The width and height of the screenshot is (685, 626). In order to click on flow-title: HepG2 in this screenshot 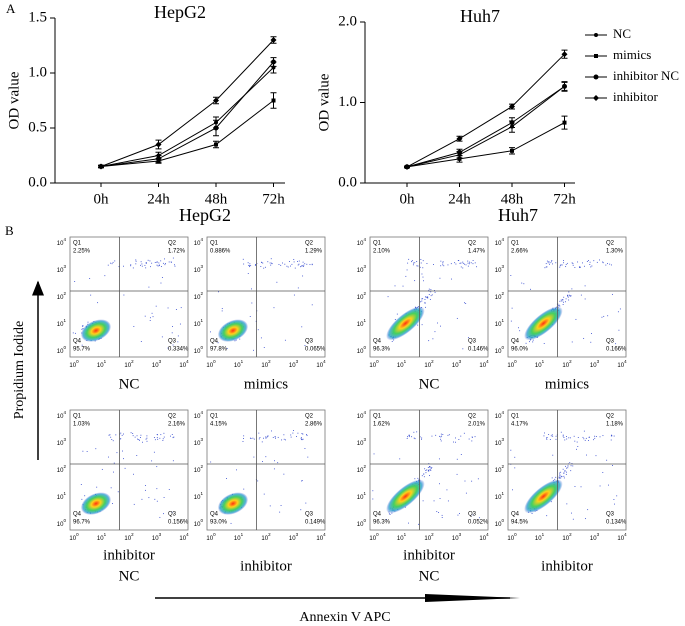, I will do `click(205, 215)`.